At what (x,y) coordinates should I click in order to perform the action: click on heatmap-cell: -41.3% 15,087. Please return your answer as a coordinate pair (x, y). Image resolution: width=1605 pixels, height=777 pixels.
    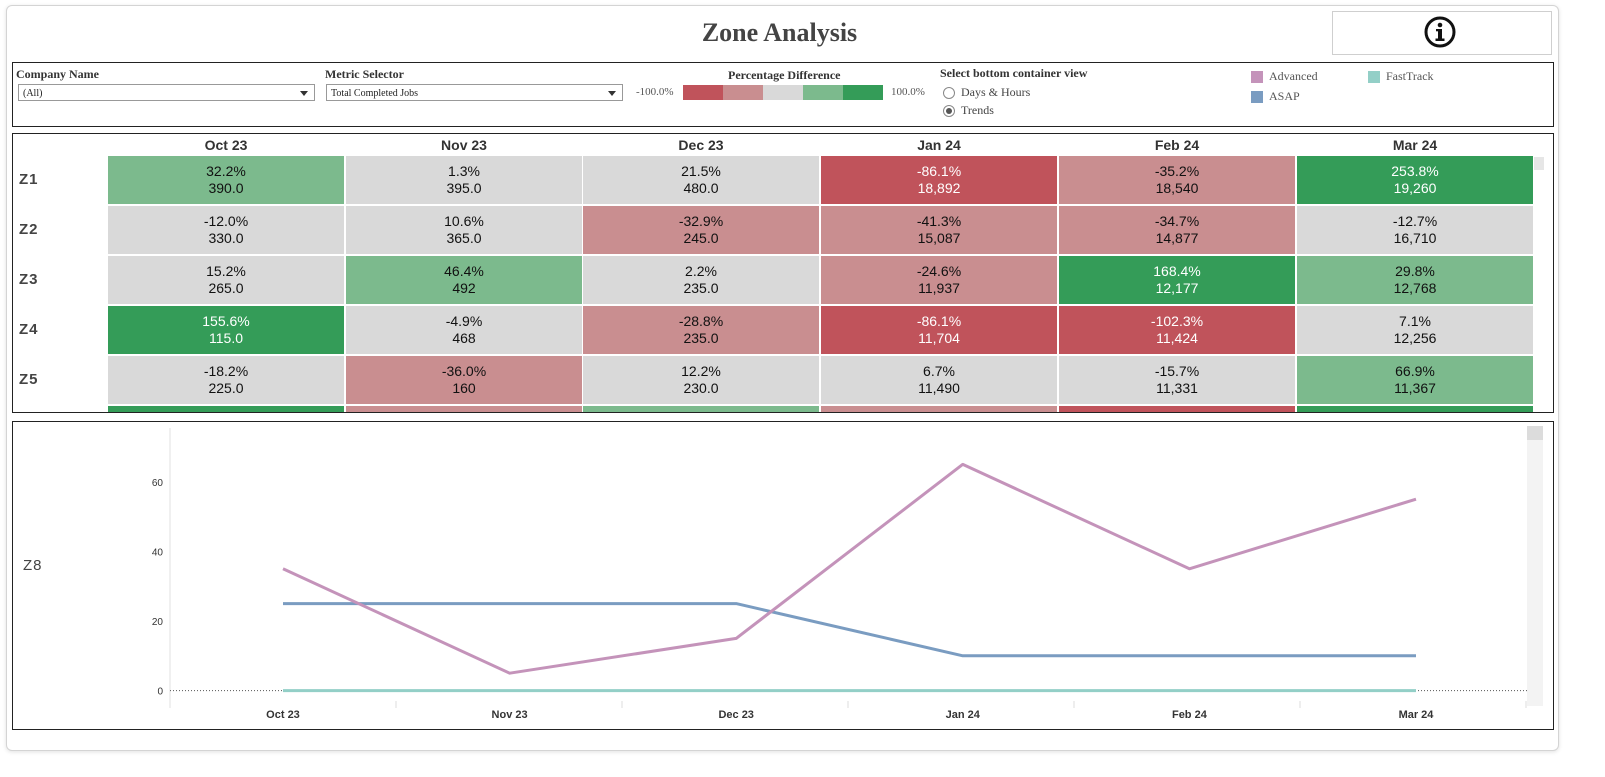
    Looking at the image, I should click on (939, 230).